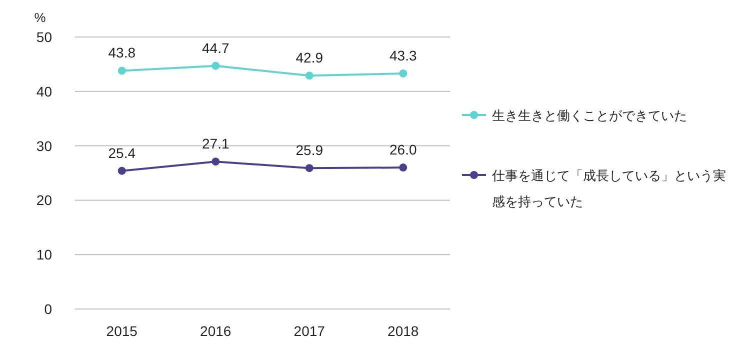 This screenshot has height=344, width=737. I want to click on y-tick-label: 10, so click(44, 254).